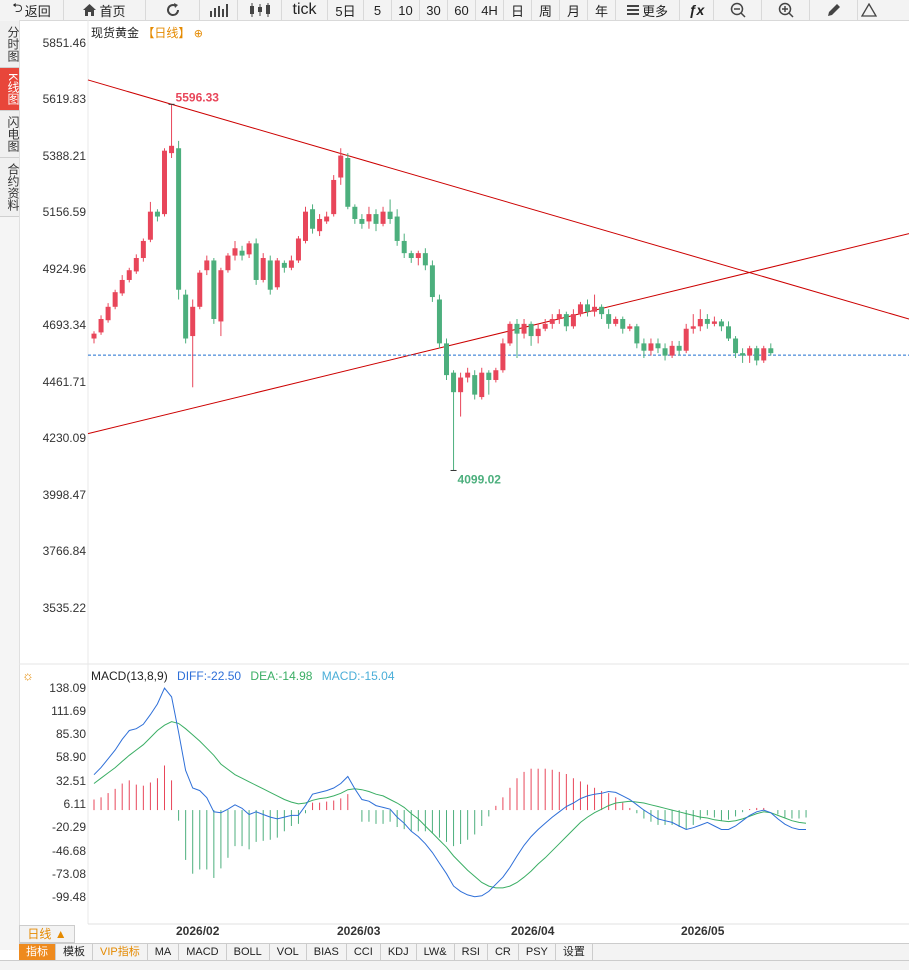 Image resolution: width=909 pixels, height=970 pixels. Describe the element at coordinates (173, 10) in the screenshot. I see `refresh-button` at that location.